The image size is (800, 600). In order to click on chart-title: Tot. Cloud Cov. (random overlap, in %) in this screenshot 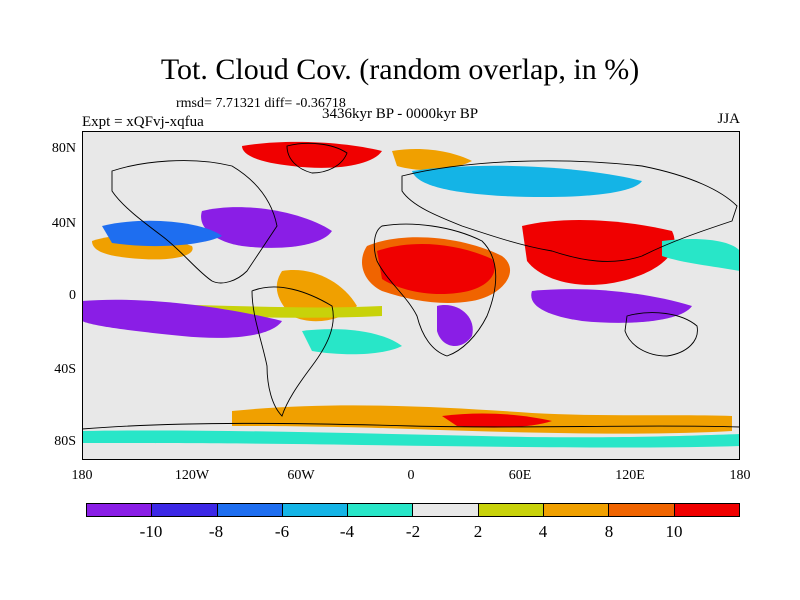, I will do `click(400, 69)`.